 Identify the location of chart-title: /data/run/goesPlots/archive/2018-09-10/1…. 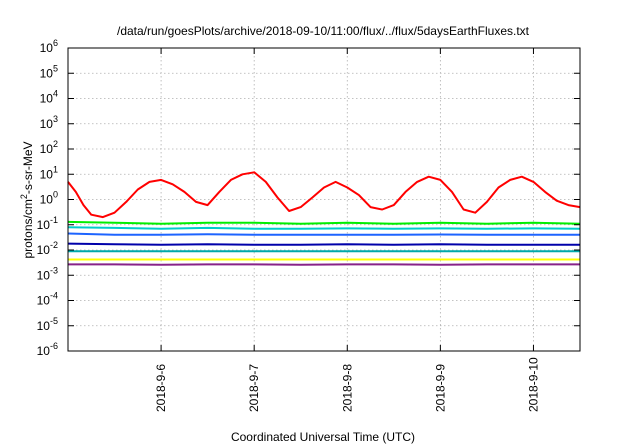
(323, 31).